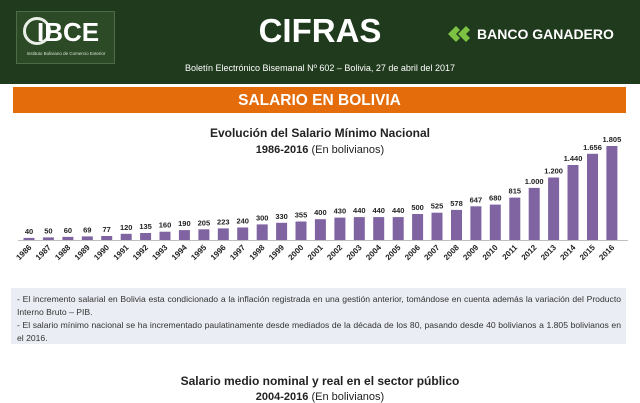 This screenshot has height=403, width=640. Describe the element at coordinates (68, 238) in the screenshot. I see `bar-1988` at that location.